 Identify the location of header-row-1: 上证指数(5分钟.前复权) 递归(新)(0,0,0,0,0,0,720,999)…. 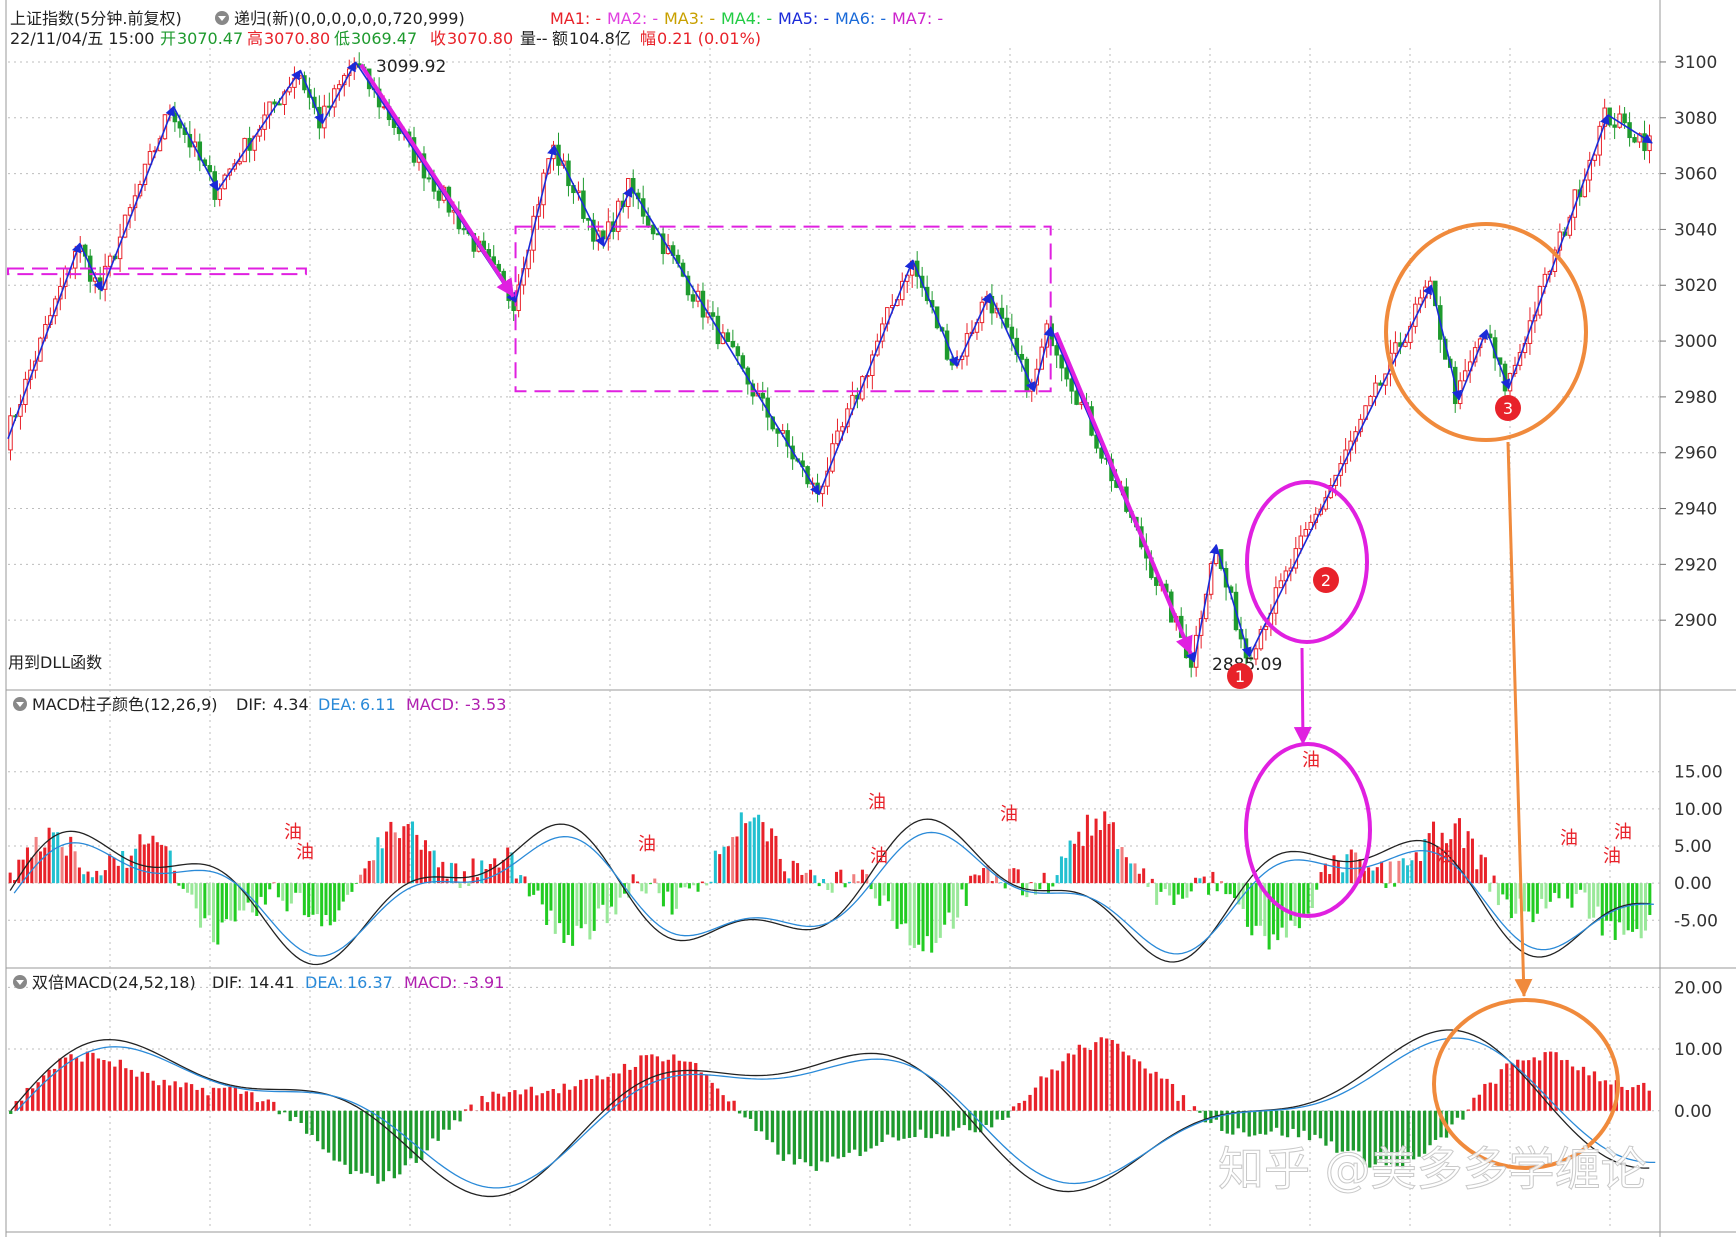
(476, 18).